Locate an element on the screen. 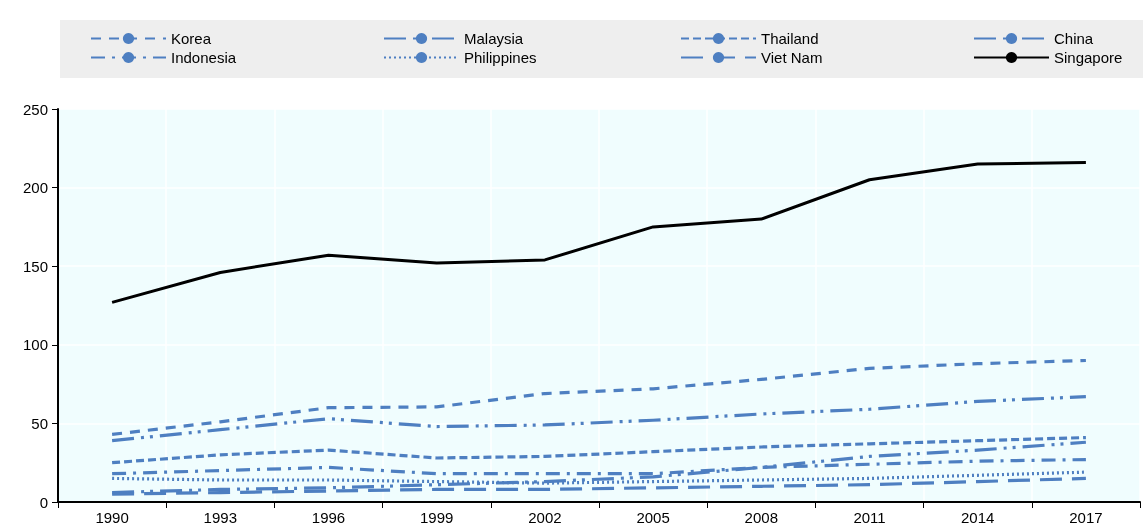  x-tick-label: 1993 is located at coordinates (220, 517).